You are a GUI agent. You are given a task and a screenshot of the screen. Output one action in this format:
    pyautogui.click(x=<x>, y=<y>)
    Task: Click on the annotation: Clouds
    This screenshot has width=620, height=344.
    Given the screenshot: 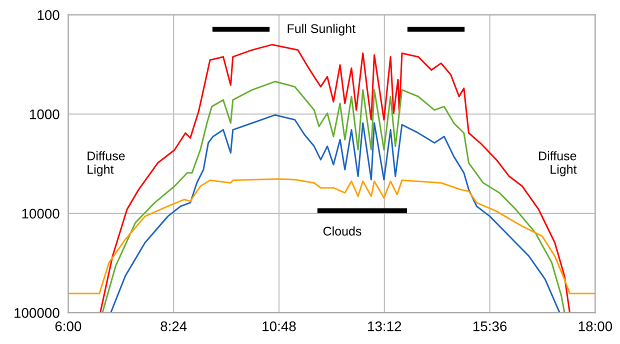 What is the action you would take?
    pyautogui.click(x=342, y=231)
    